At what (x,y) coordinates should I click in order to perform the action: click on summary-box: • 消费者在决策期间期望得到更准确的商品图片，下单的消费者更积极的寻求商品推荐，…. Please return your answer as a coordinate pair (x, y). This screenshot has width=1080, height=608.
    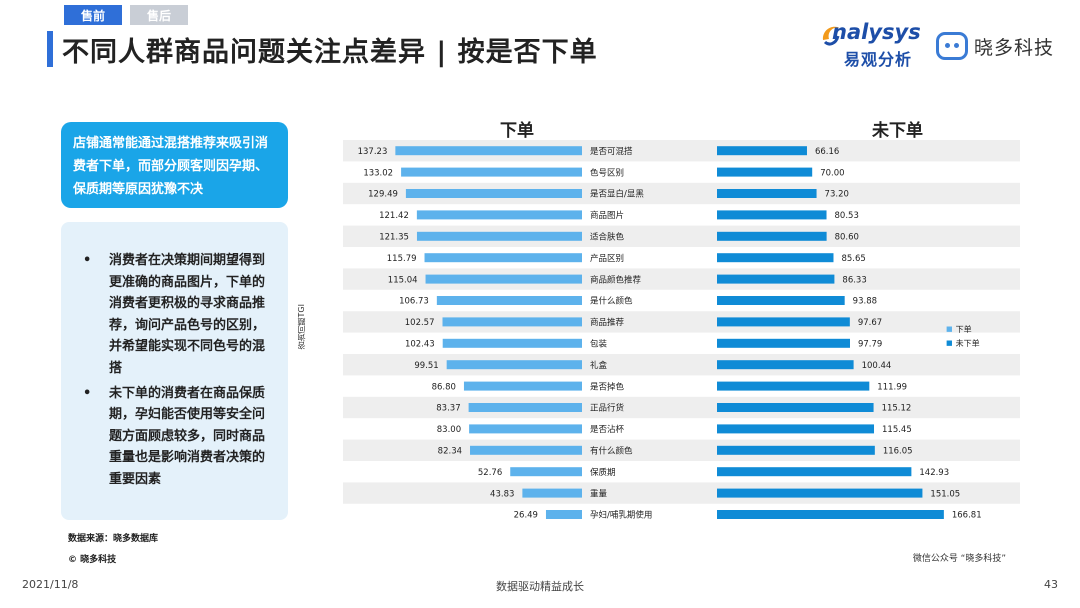
    Looking at the image, I should click on (174, 371).